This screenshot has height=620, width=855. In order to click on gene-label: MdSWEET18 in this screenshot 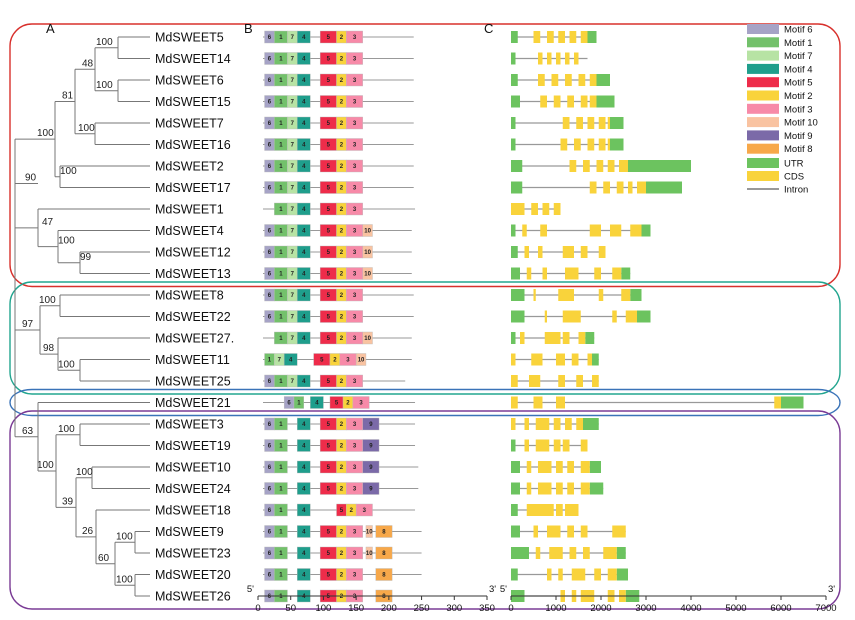, I will do `click(193, 511)`.